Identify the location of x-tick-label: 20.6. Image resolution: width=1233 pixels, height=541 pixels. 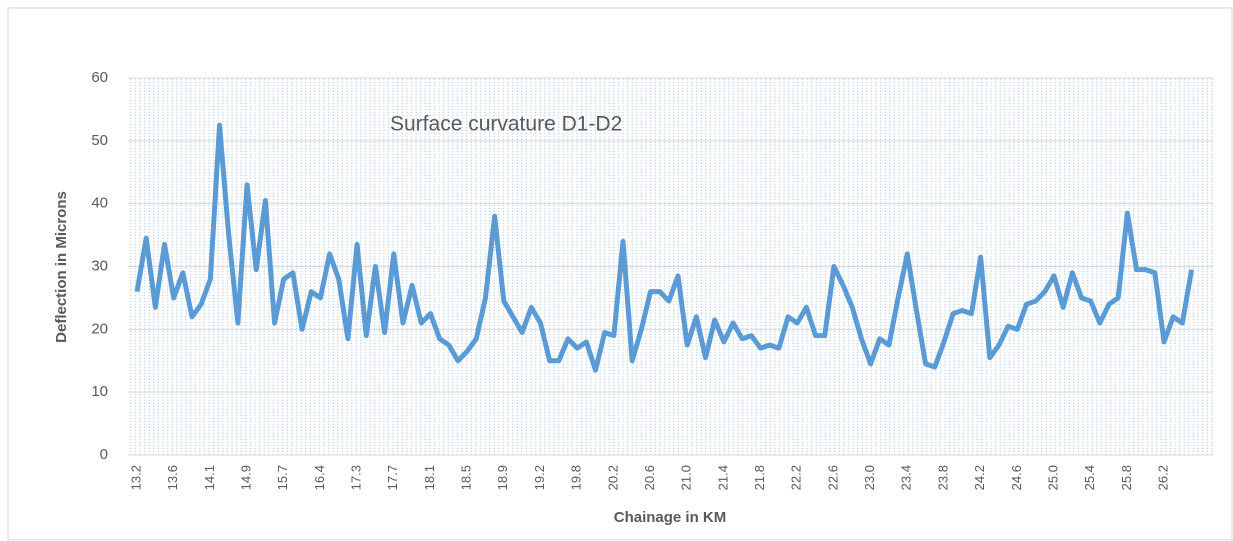
(649, 477).